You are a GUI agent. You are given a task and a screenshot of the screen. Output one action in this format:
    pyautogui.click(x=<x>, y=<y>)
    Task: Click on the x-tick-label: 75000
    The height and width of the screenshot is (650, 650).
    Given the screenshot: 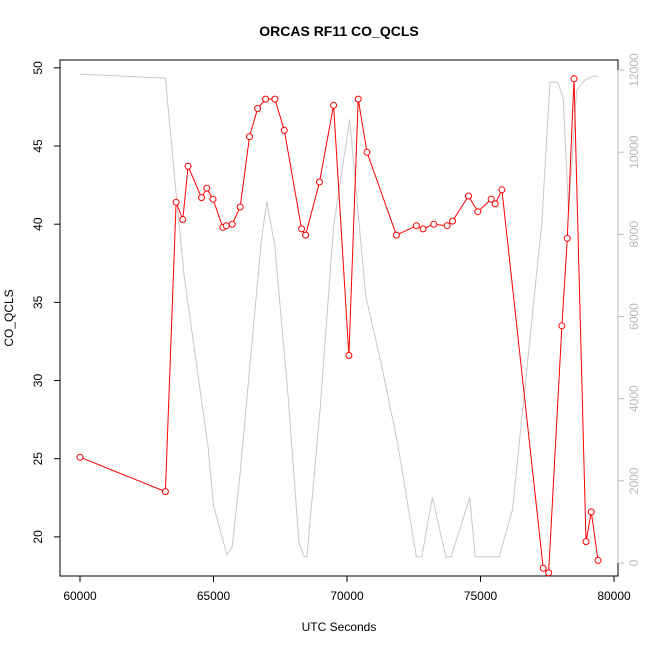 What is the action you would take?
    pyautogui.click(x=481, y=596)
    